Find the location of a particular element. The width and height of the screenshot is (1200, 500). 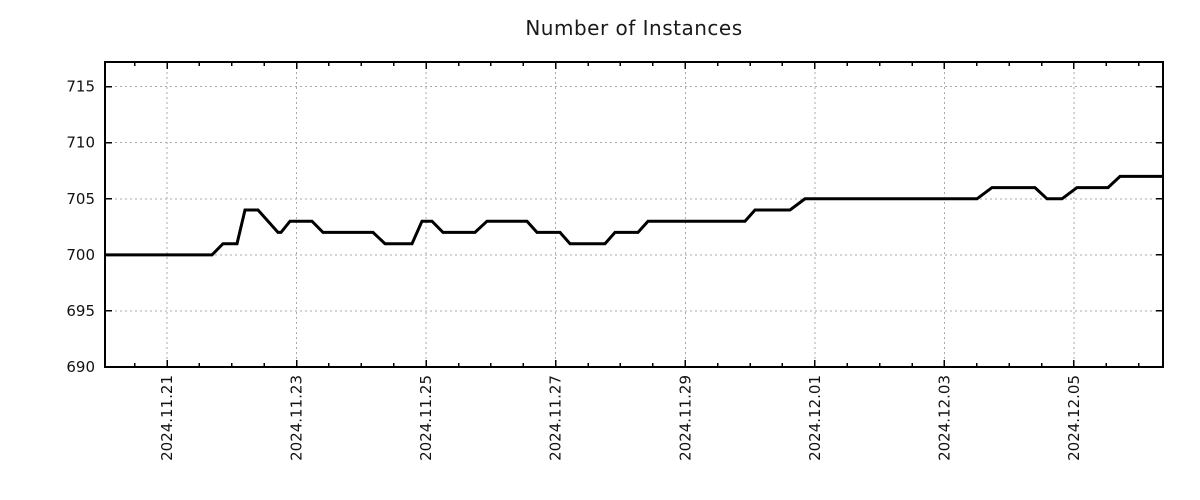

x-tick-label: 2024.12.05 is located at coordinates (1074, 418).